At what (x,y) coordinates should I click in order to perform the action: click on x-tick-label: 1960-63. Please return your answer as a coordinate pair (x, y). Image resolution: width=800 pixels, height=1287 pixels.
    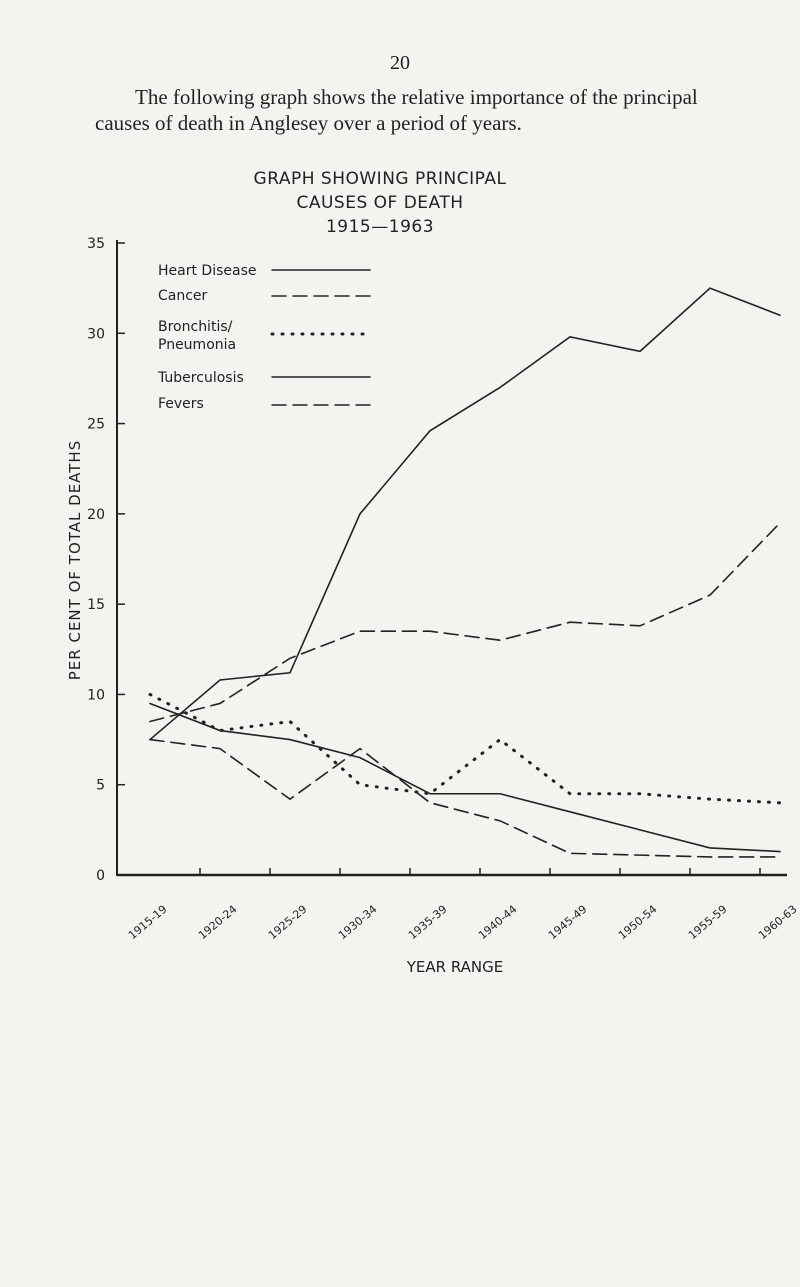
    Looking at the image, I should click on (778, 923).